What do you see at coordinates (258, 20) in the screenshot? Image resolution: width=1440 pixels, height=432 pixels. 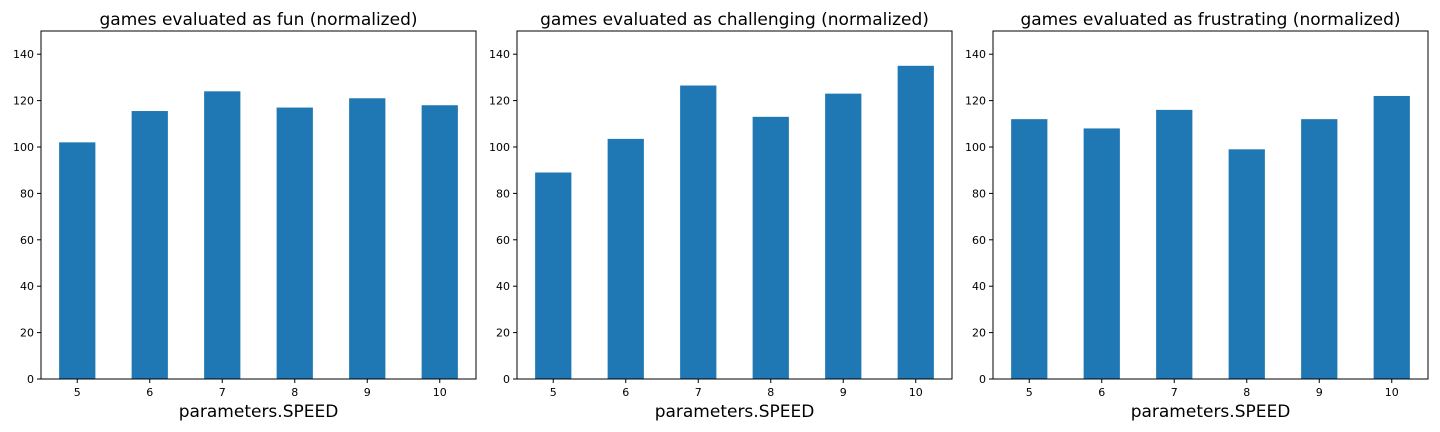 I see `chart-title: games evaluated as fun (normalized)` at bounding box center [258, 20].